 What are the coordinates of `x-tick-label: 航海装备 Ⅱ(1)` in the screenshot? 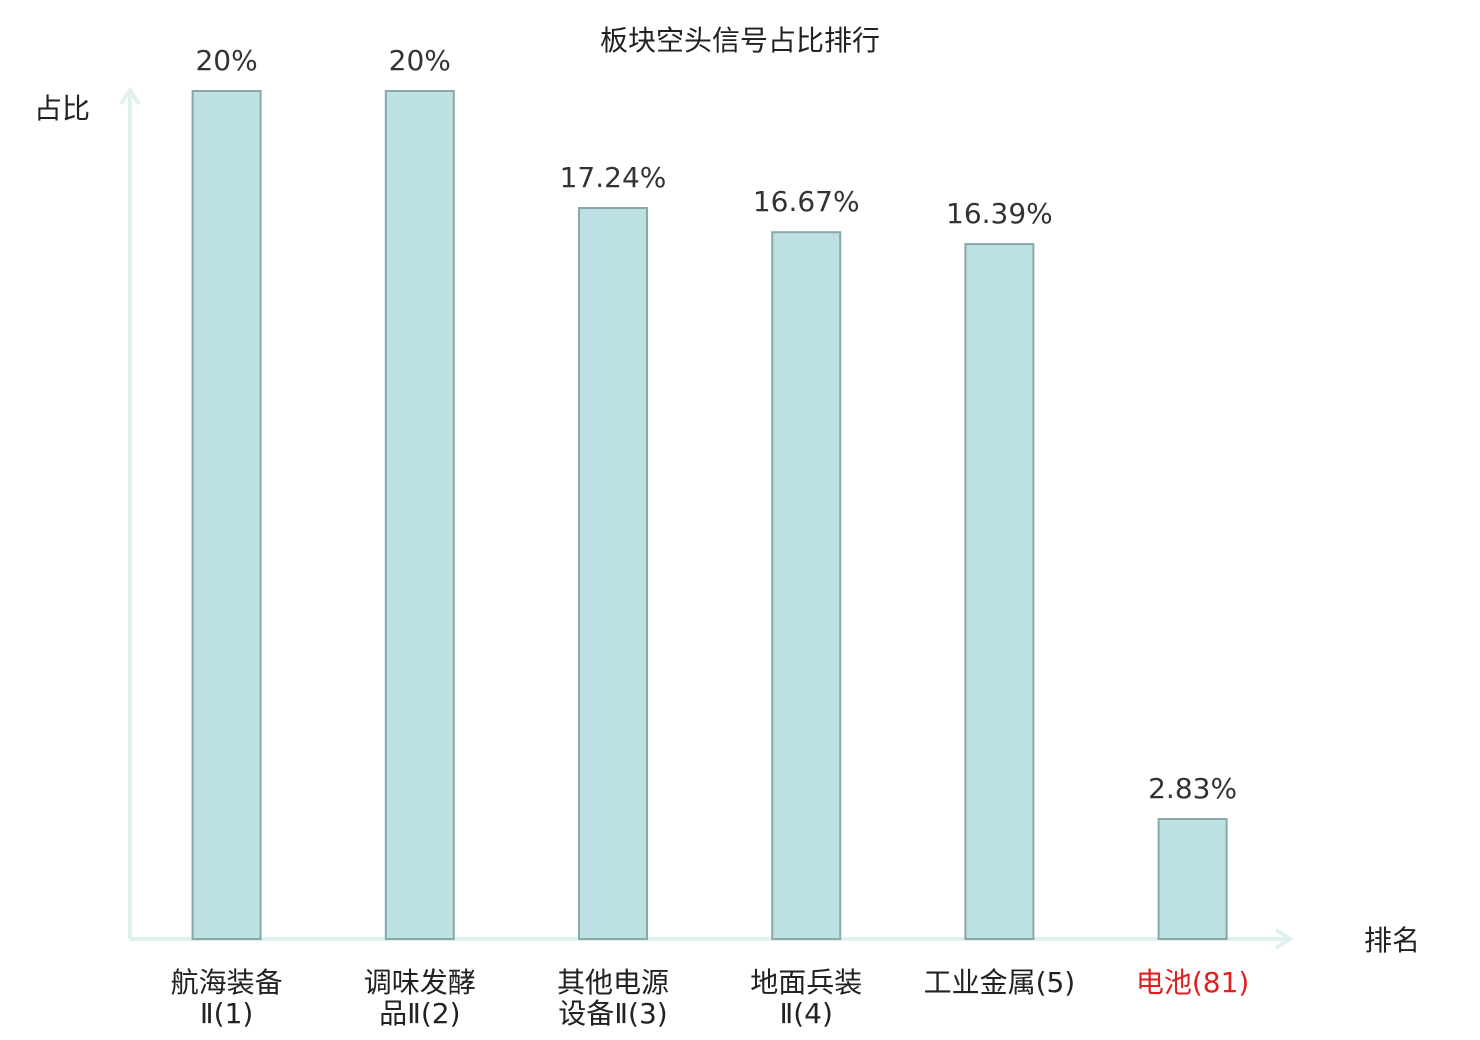 It's located at (227, 998).